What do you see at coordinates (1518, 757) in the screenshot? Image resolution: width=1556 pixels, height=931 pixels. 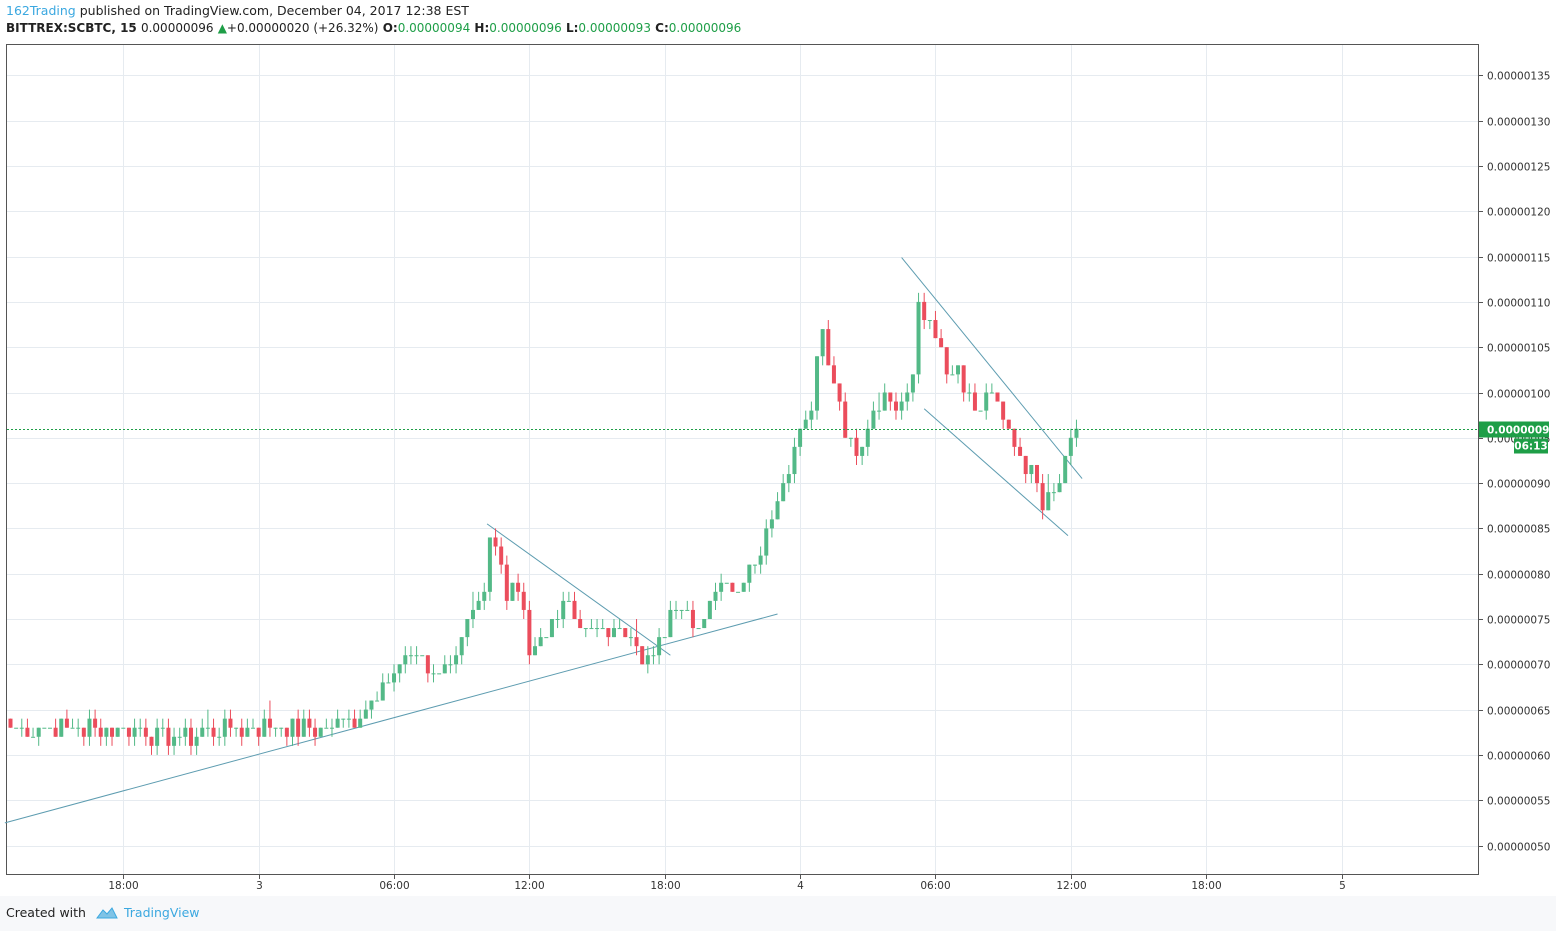 I see `y-tick-label: 0.00000060` at bounding box center [1518, 757].